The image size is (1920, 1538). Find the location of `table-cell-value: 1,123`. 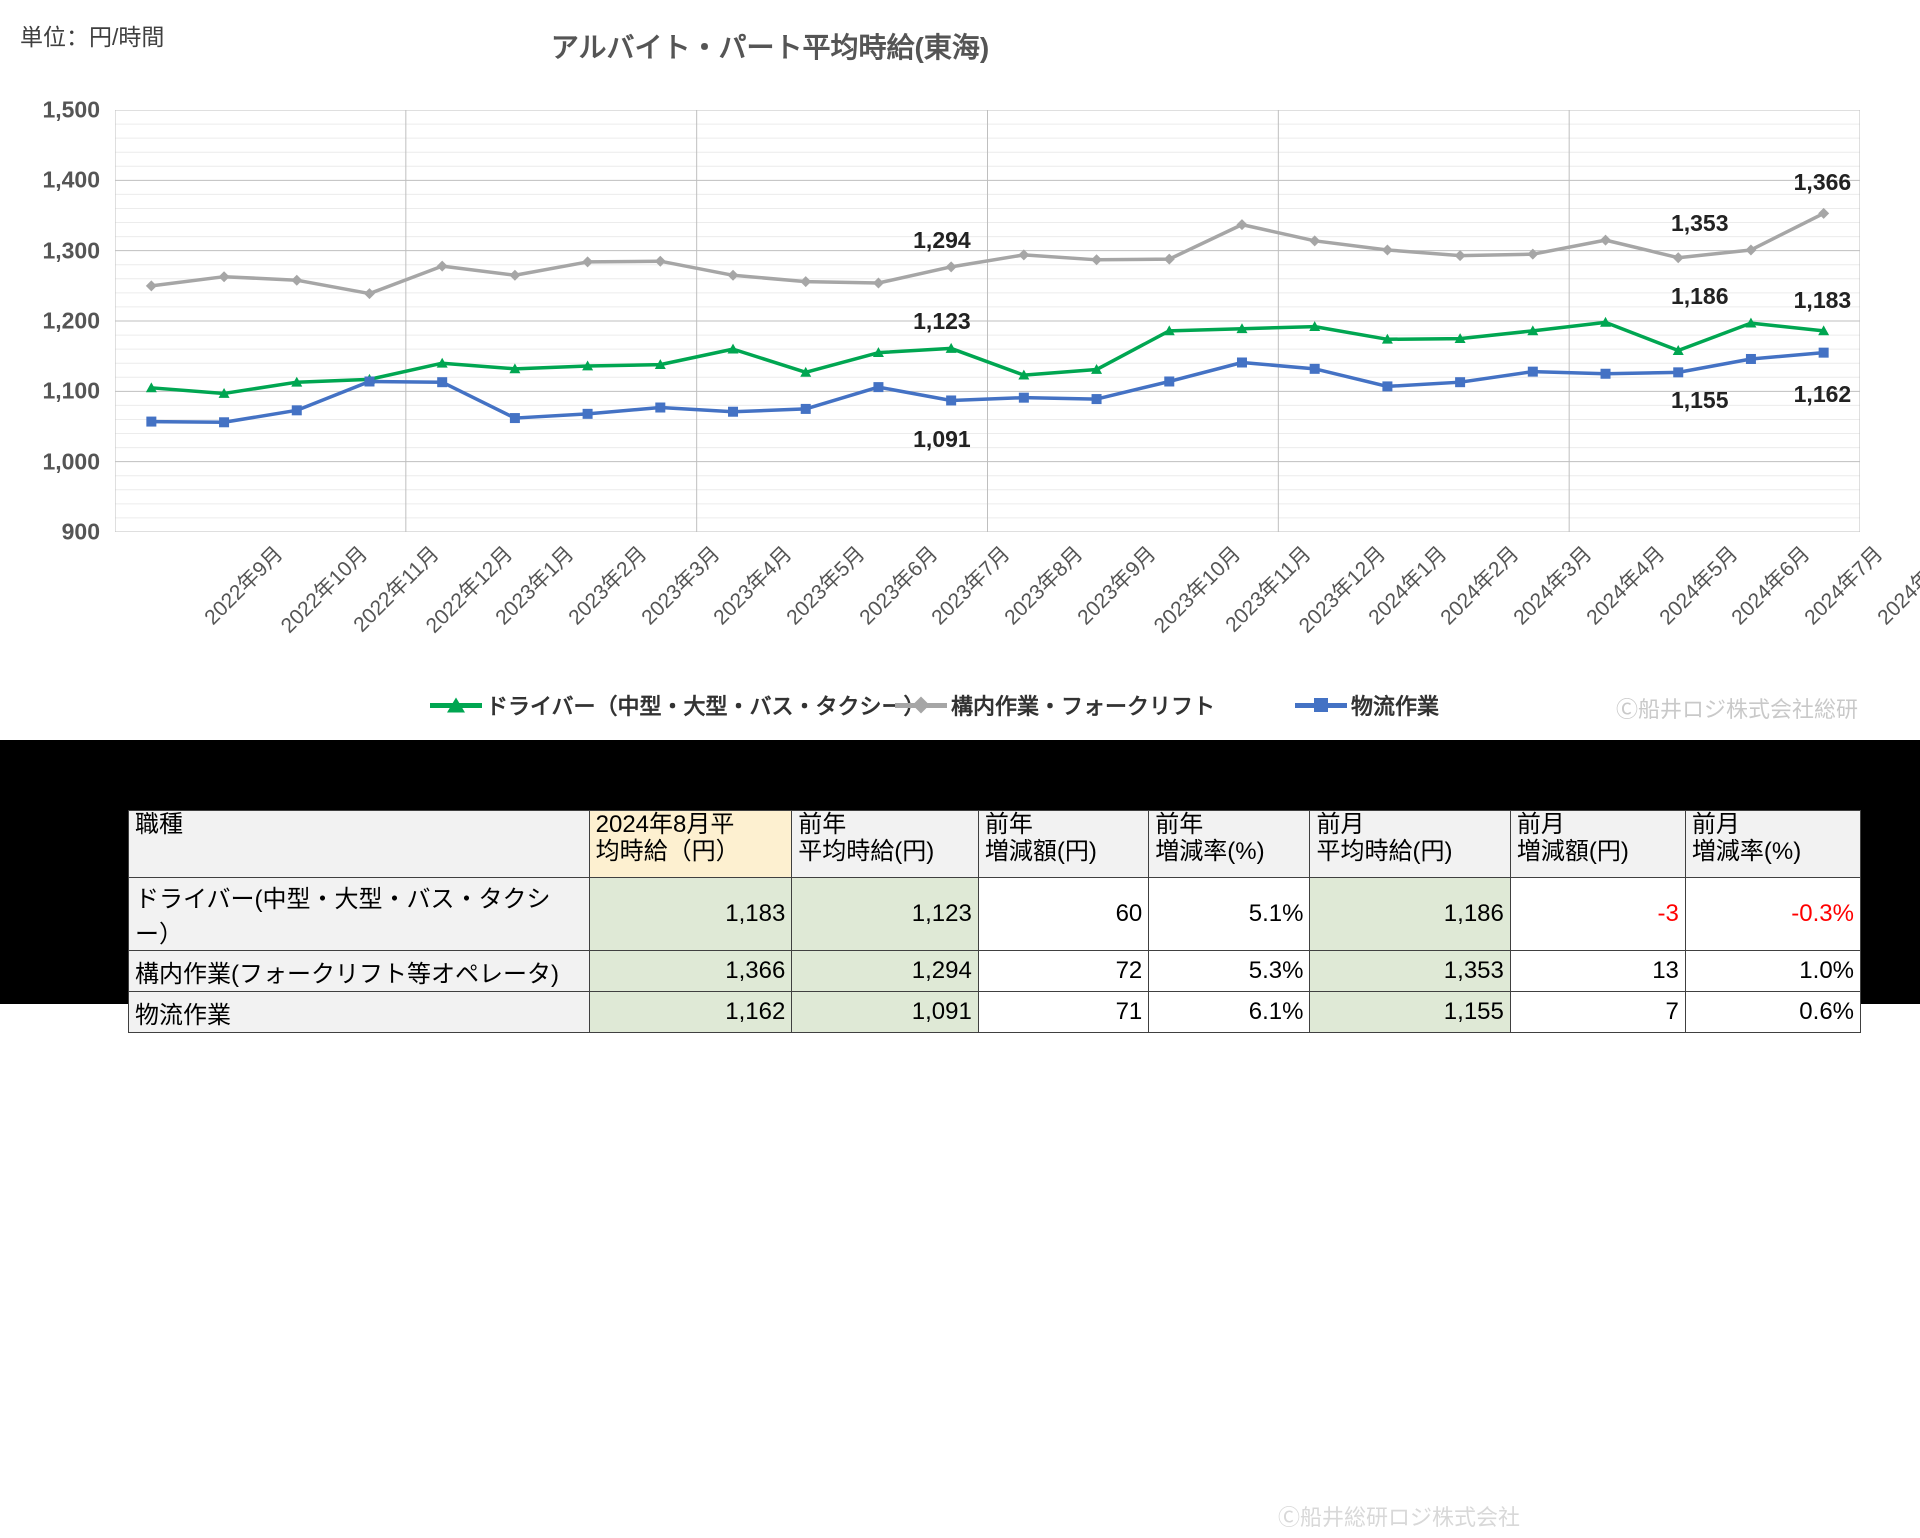

table-cell-value: 1,123 is located at coordinates (885, 914).